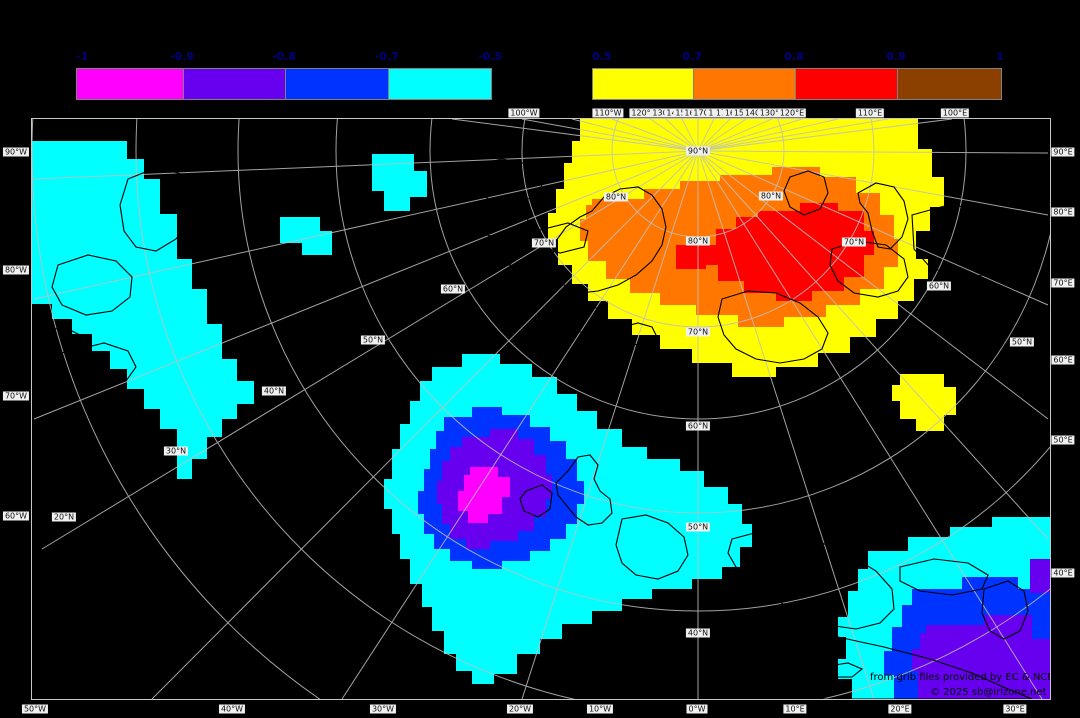 This screenshot has height=718, width=1080. What do you see at coordinates (960, 677) in the screenshot?
I see `credit-source: from grib files provided by EC & NCEP` at bounding box center [960, 677].